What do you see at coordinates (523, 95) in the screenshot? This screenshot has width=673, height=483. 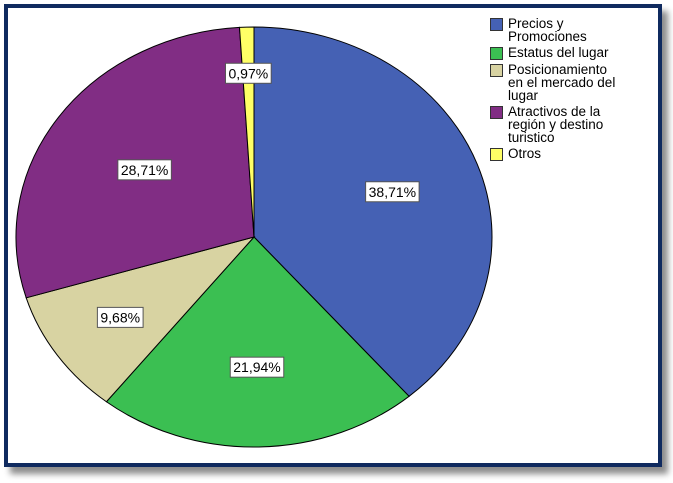 I see `legend-label-line: lugar` at bounding box center [523, 95].